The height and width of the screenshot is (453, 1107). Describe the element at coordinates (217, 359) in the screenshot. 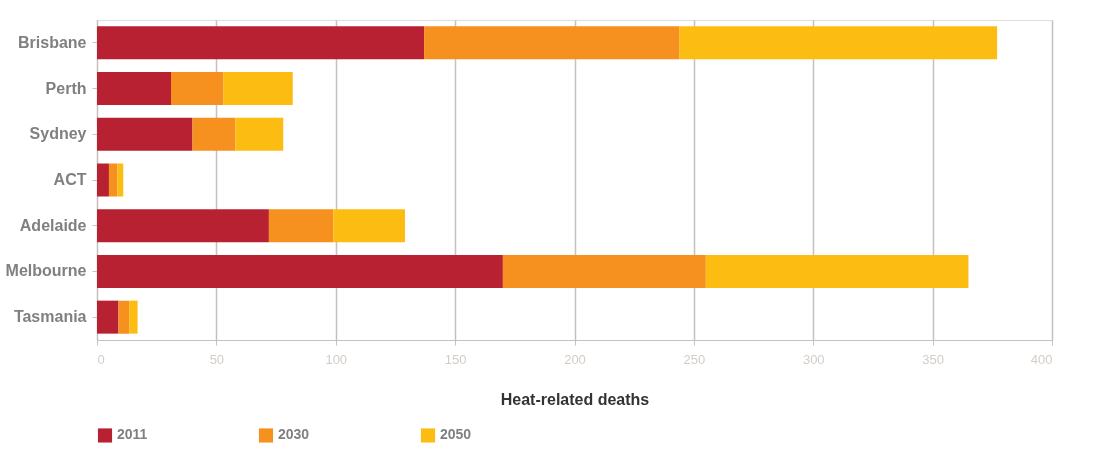

I see `x-tick-label: 50` at that location.